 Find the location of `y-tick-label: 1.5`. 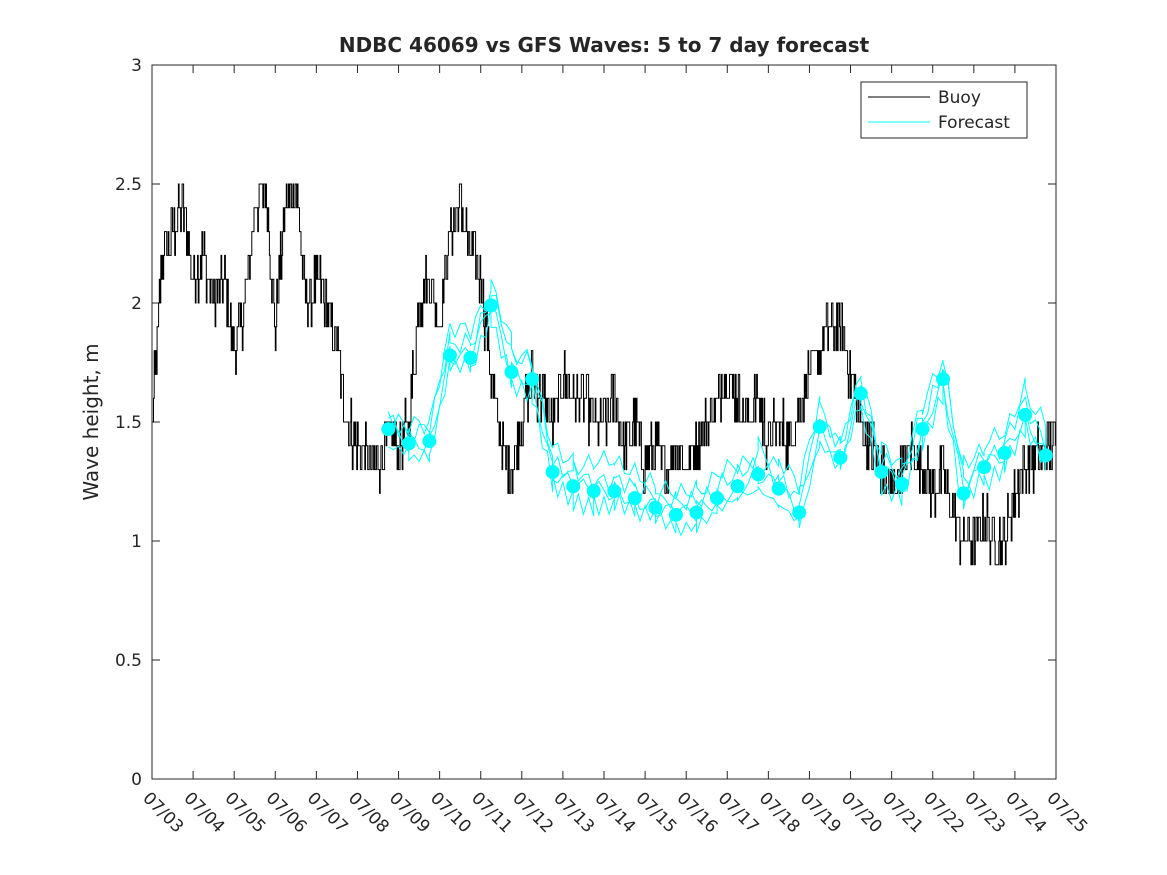

y-tick-label: 1.5 is located at coordinates (128, 423).